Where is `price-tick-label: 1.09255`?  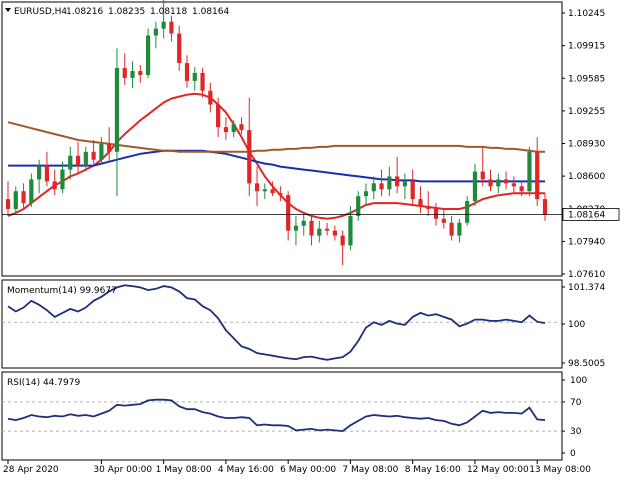
price-tick-label: 1.09255 is located at coordinates (586, 112).